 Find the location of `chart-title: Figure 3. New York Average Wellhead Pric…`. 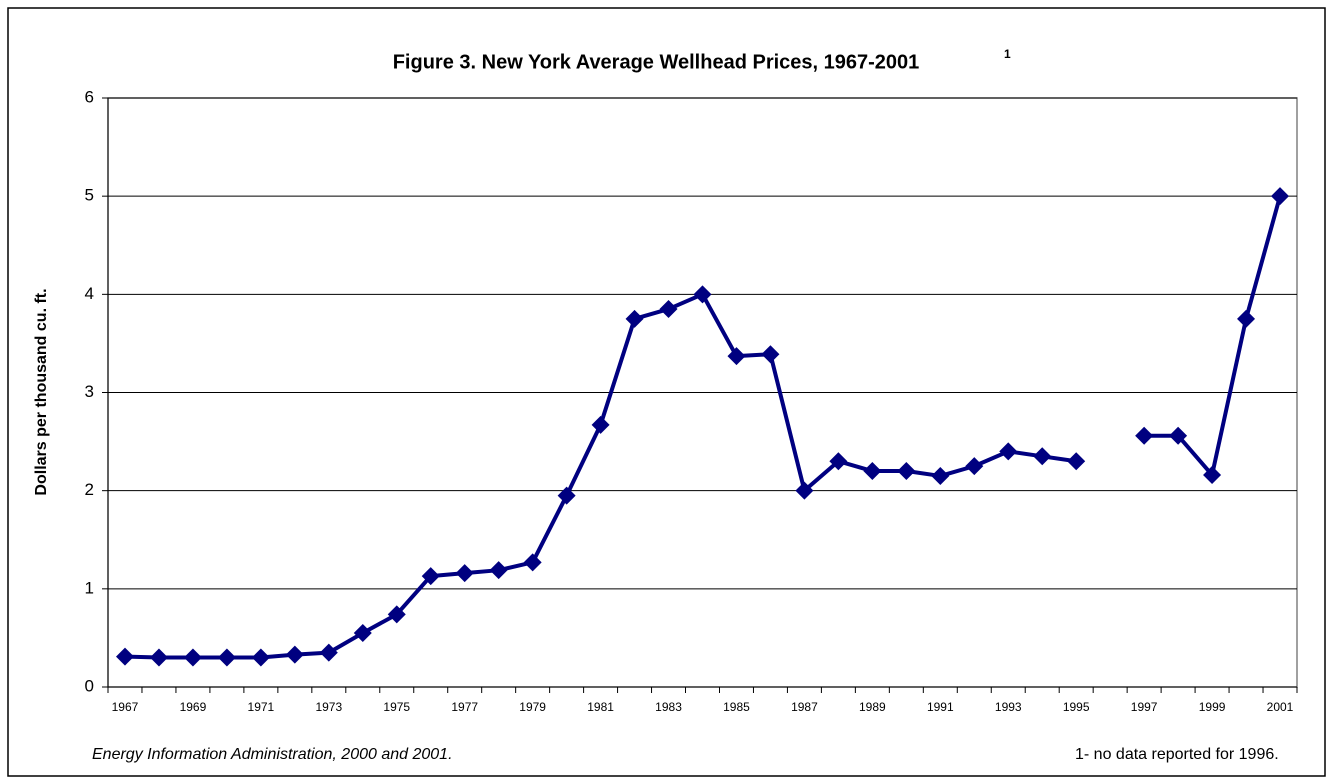

chart-title: Figure 3. New York Average Wellhead Pric… is located at coordinates (656, 62).